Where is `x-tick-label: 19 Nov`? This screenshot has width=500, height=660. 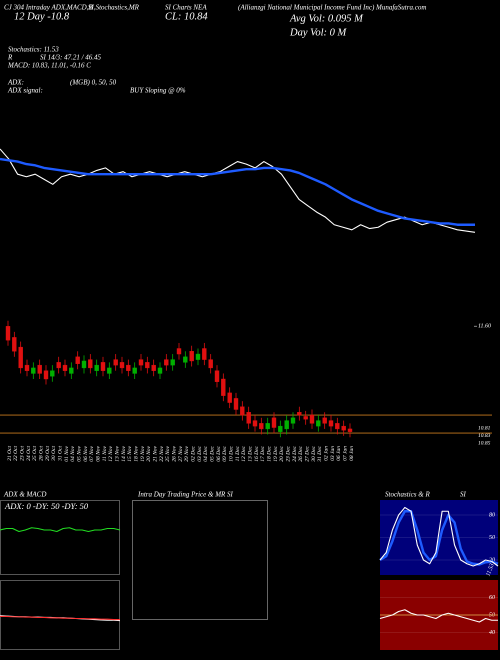 x-tick-label: 19 Nov is located at coordinates (143, 453).